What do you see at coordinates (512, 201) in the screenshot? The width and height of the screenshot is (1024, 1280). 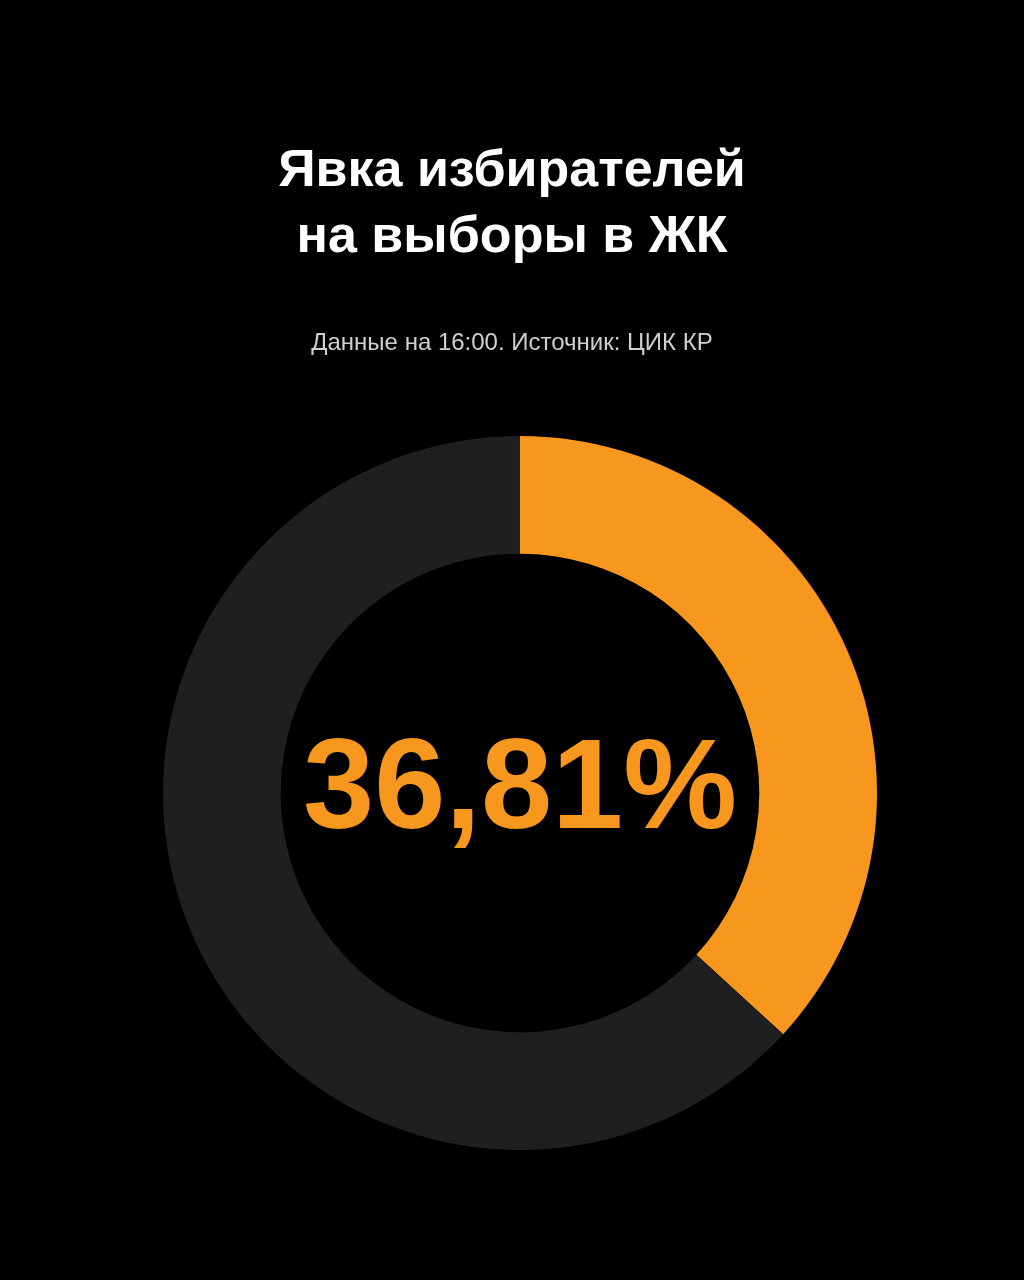 I see `chart-title: Явка избирателей на выборы в ЖК` at bounding box center [512, 201].